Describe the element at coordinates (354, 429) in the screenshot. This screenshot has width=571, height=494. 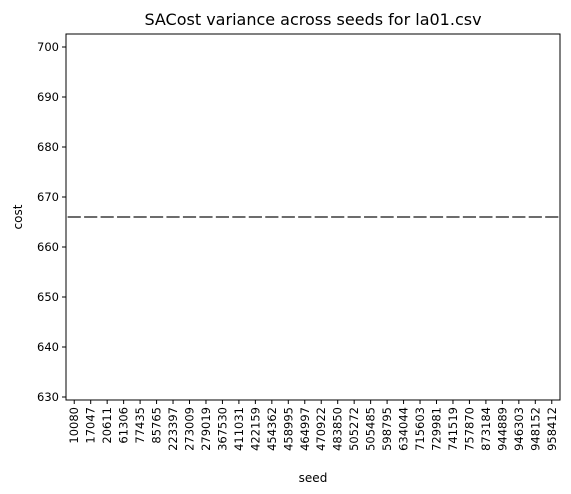
I see `x-tick-label: 505272` at that location.